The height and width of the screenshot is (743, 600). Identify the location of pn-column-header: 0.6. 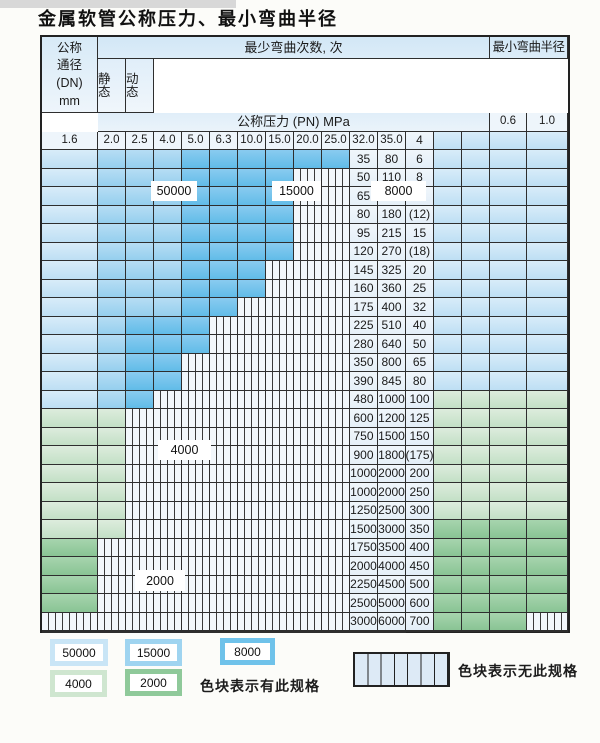
(508, 122).